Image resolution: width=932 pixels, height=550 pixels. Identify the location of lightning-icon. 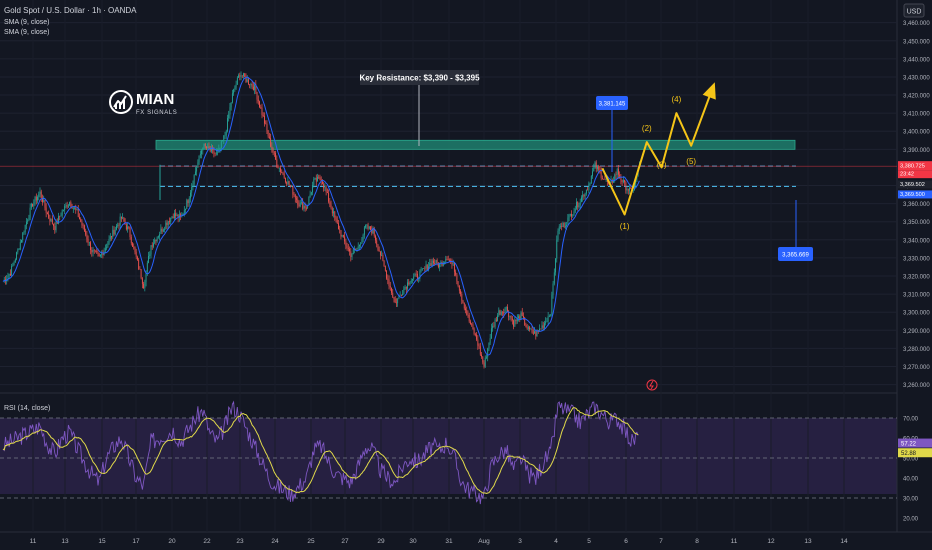
(652, 385).